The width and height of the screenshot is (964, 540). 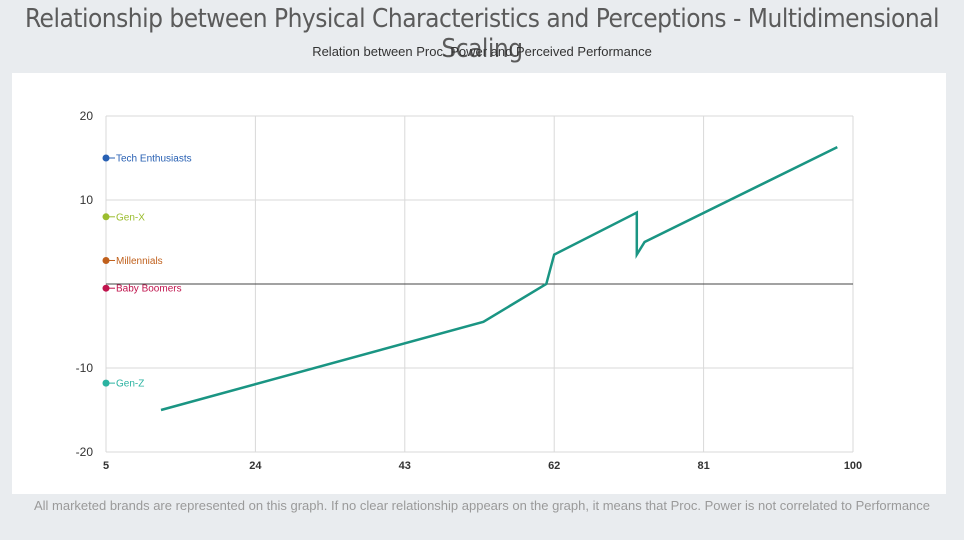 I want to click on segment-marker-millennials, so click(x=106, y=260).